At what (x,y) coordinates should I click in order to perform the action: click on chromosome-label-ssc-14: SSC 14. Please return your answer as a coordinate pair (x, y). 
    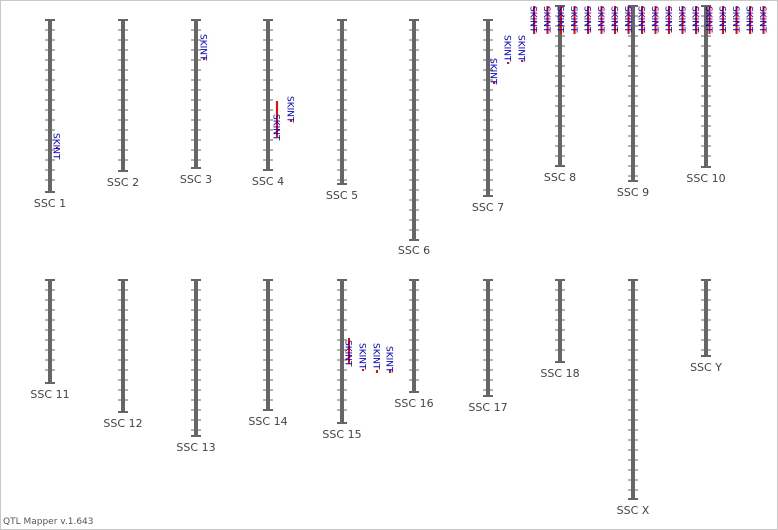
    Looking at the image, I should click on (267, 421).